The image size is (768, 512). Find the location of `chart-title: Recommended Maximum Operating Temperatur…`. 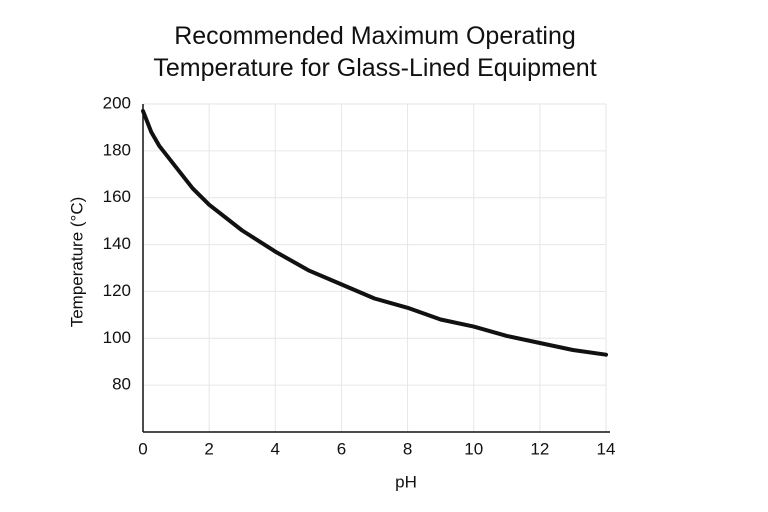

chart-title: Recommended Maximum Operating Temperatur… is located at coordinates (375, 52).